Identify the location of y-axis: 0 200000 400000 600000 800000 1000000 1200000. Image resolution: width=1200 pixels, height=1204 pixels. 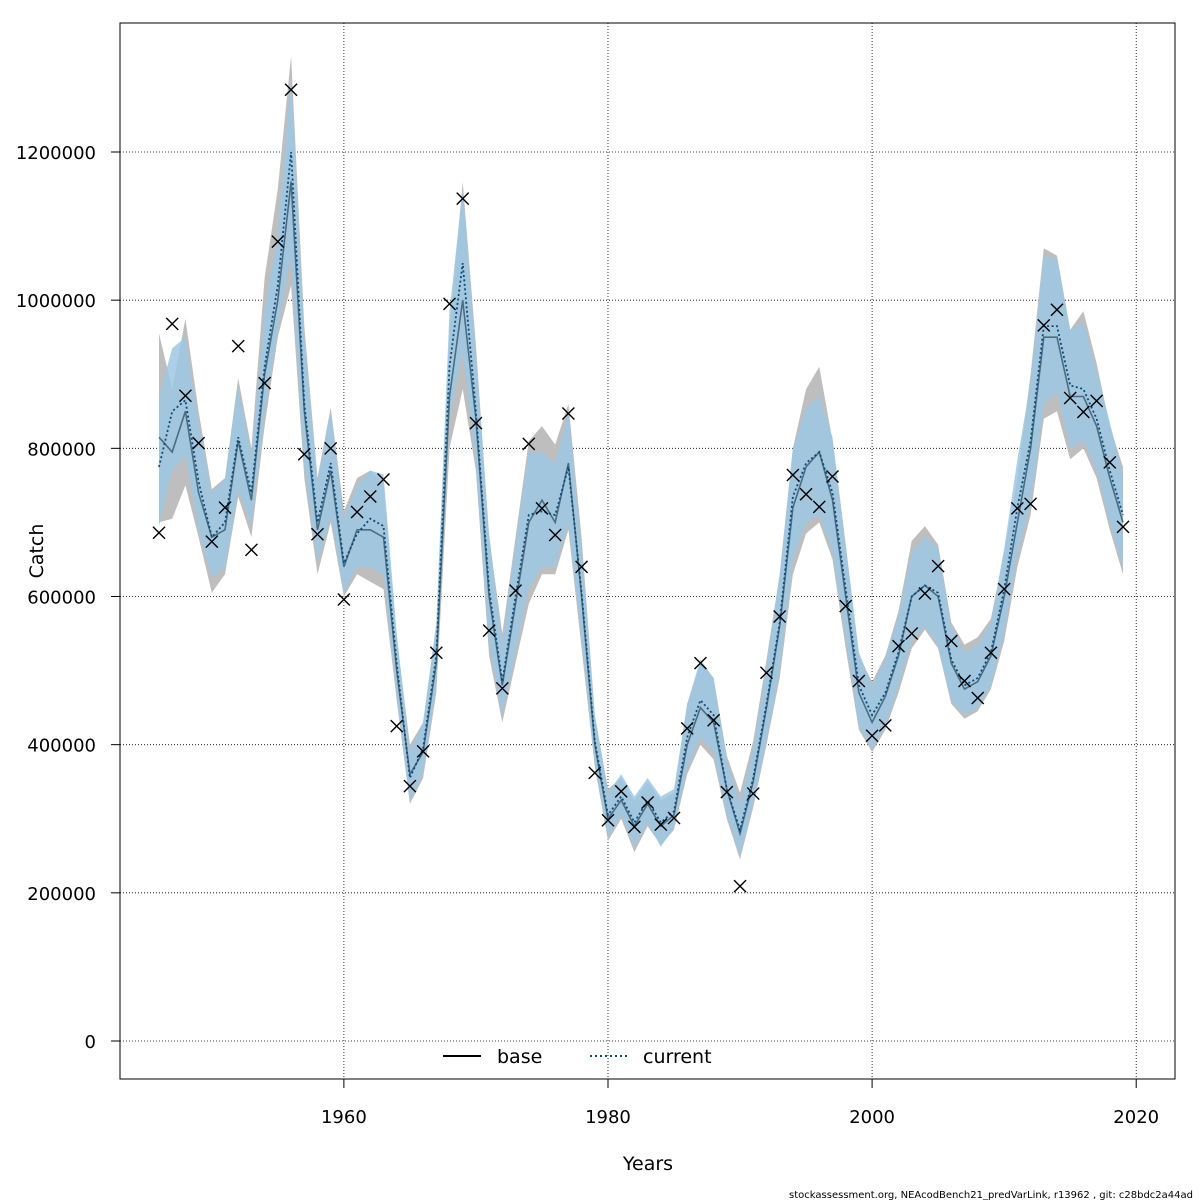
(68, 598).